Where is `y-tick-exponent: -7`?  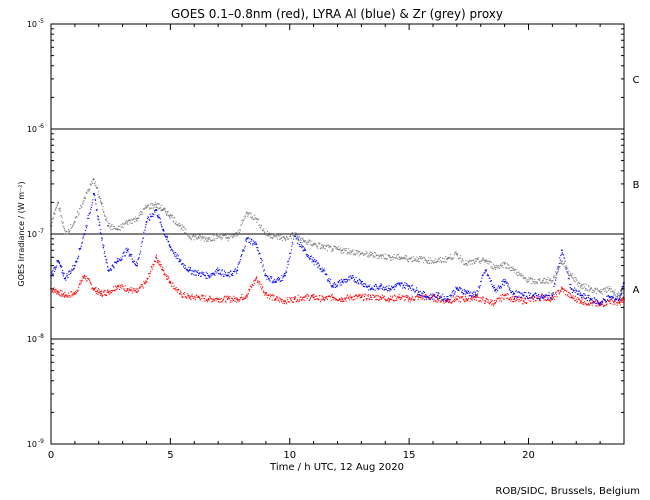 y-tick-exponent: -7 is located at coordinates (41, 231).